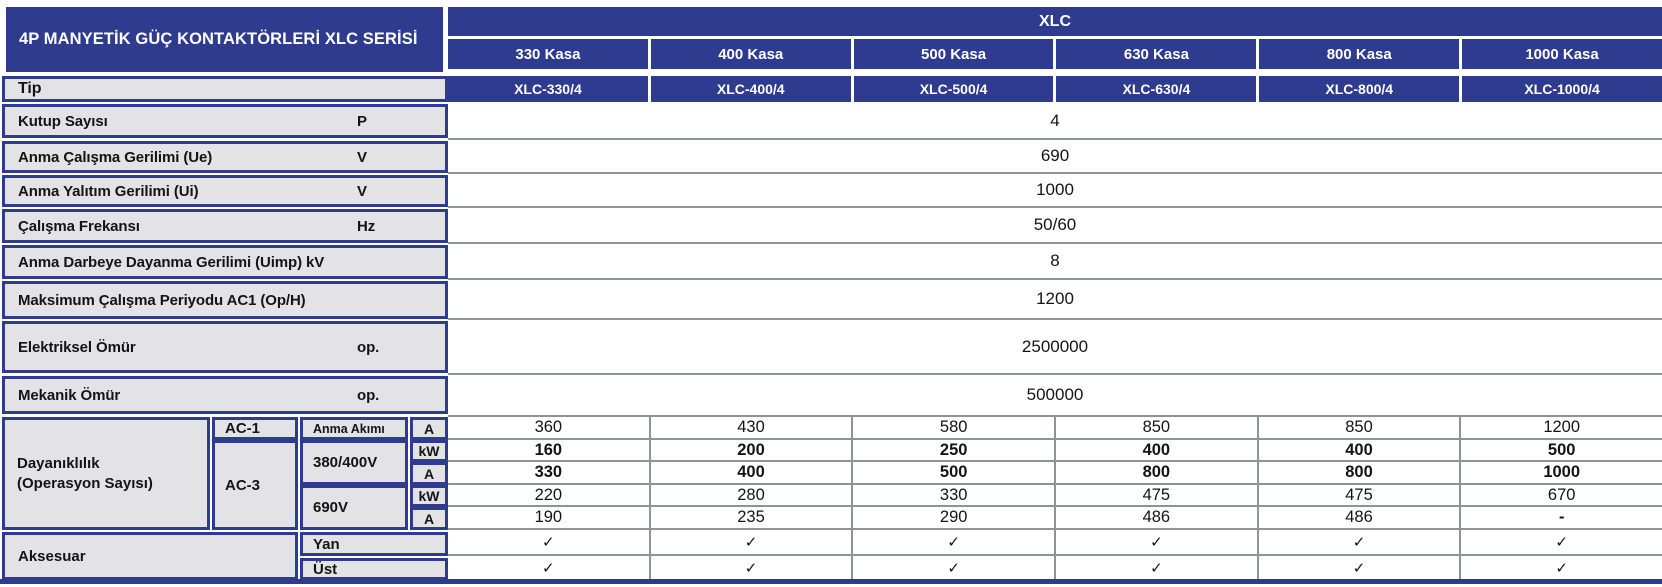 The width and height of the screenshot is (1662, 587). I want to click on durability-value-row: 330 400 500 800 800 1000, so click(1055, 473).